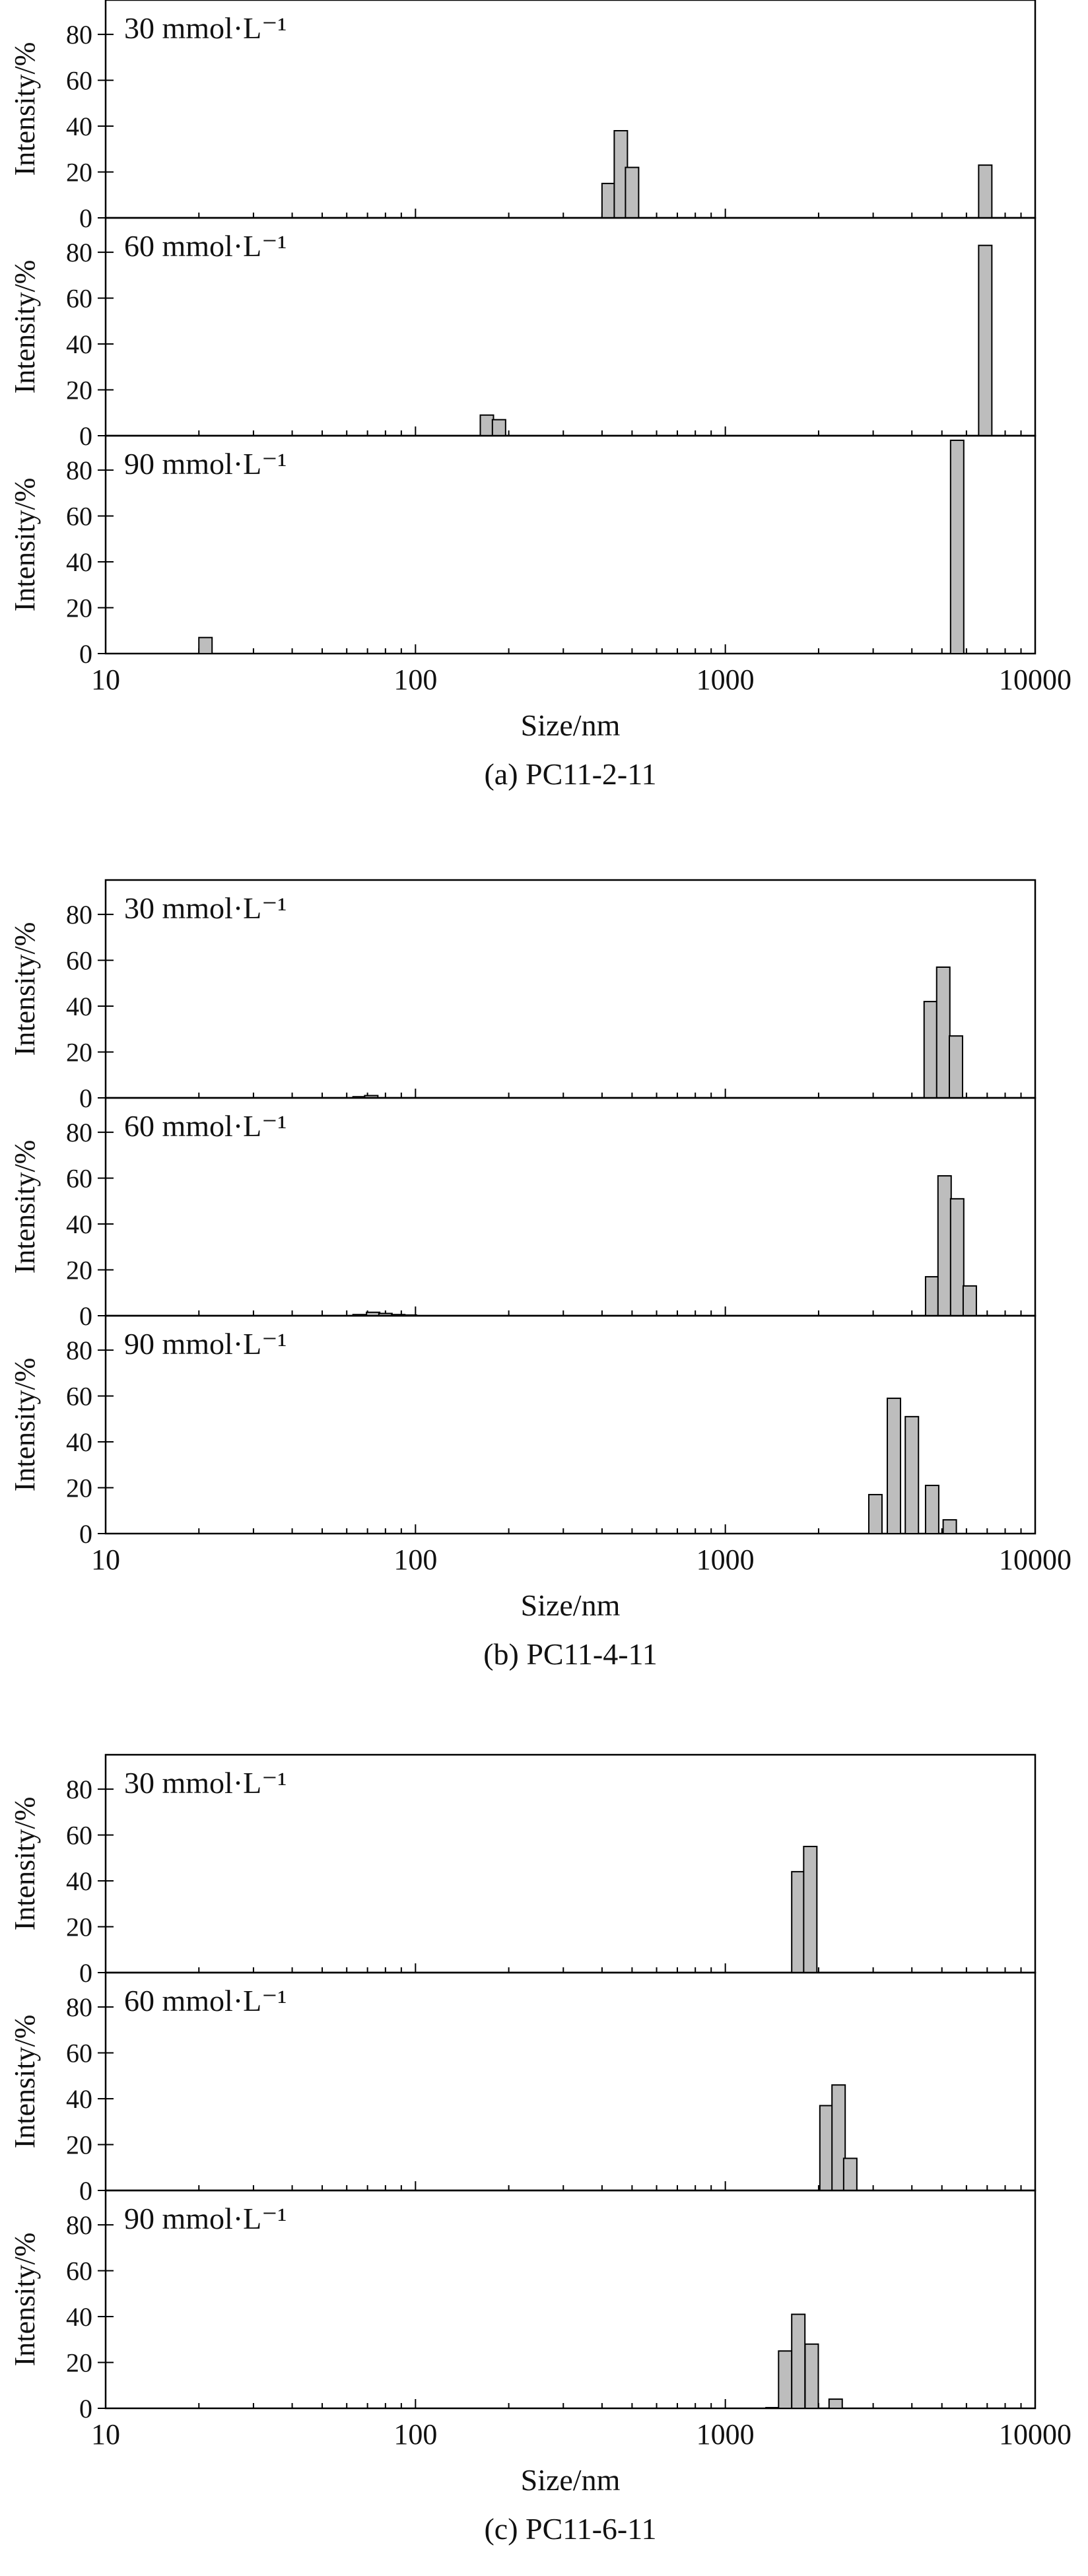  I want to click on figure-caption: (c) PC11-6-11, so click(570, 2529).